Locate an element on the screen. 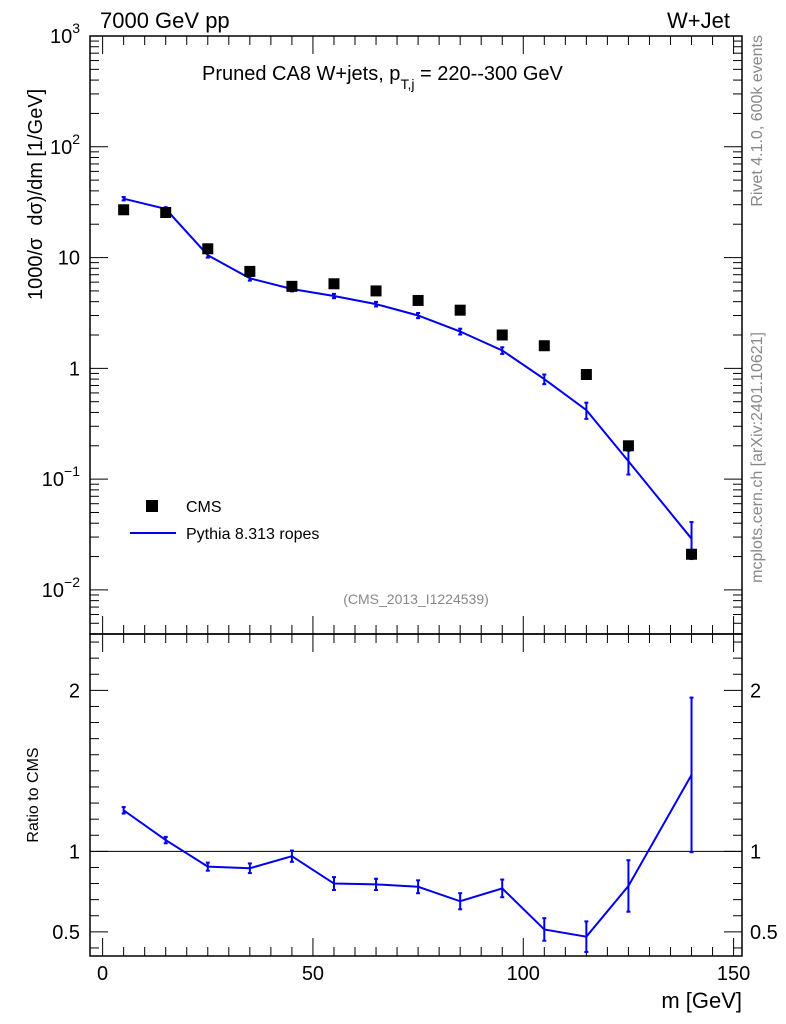 The width and height of the screenshot is (786, 1024). x-tick-label: 100 is located at coordinates (523, 974).